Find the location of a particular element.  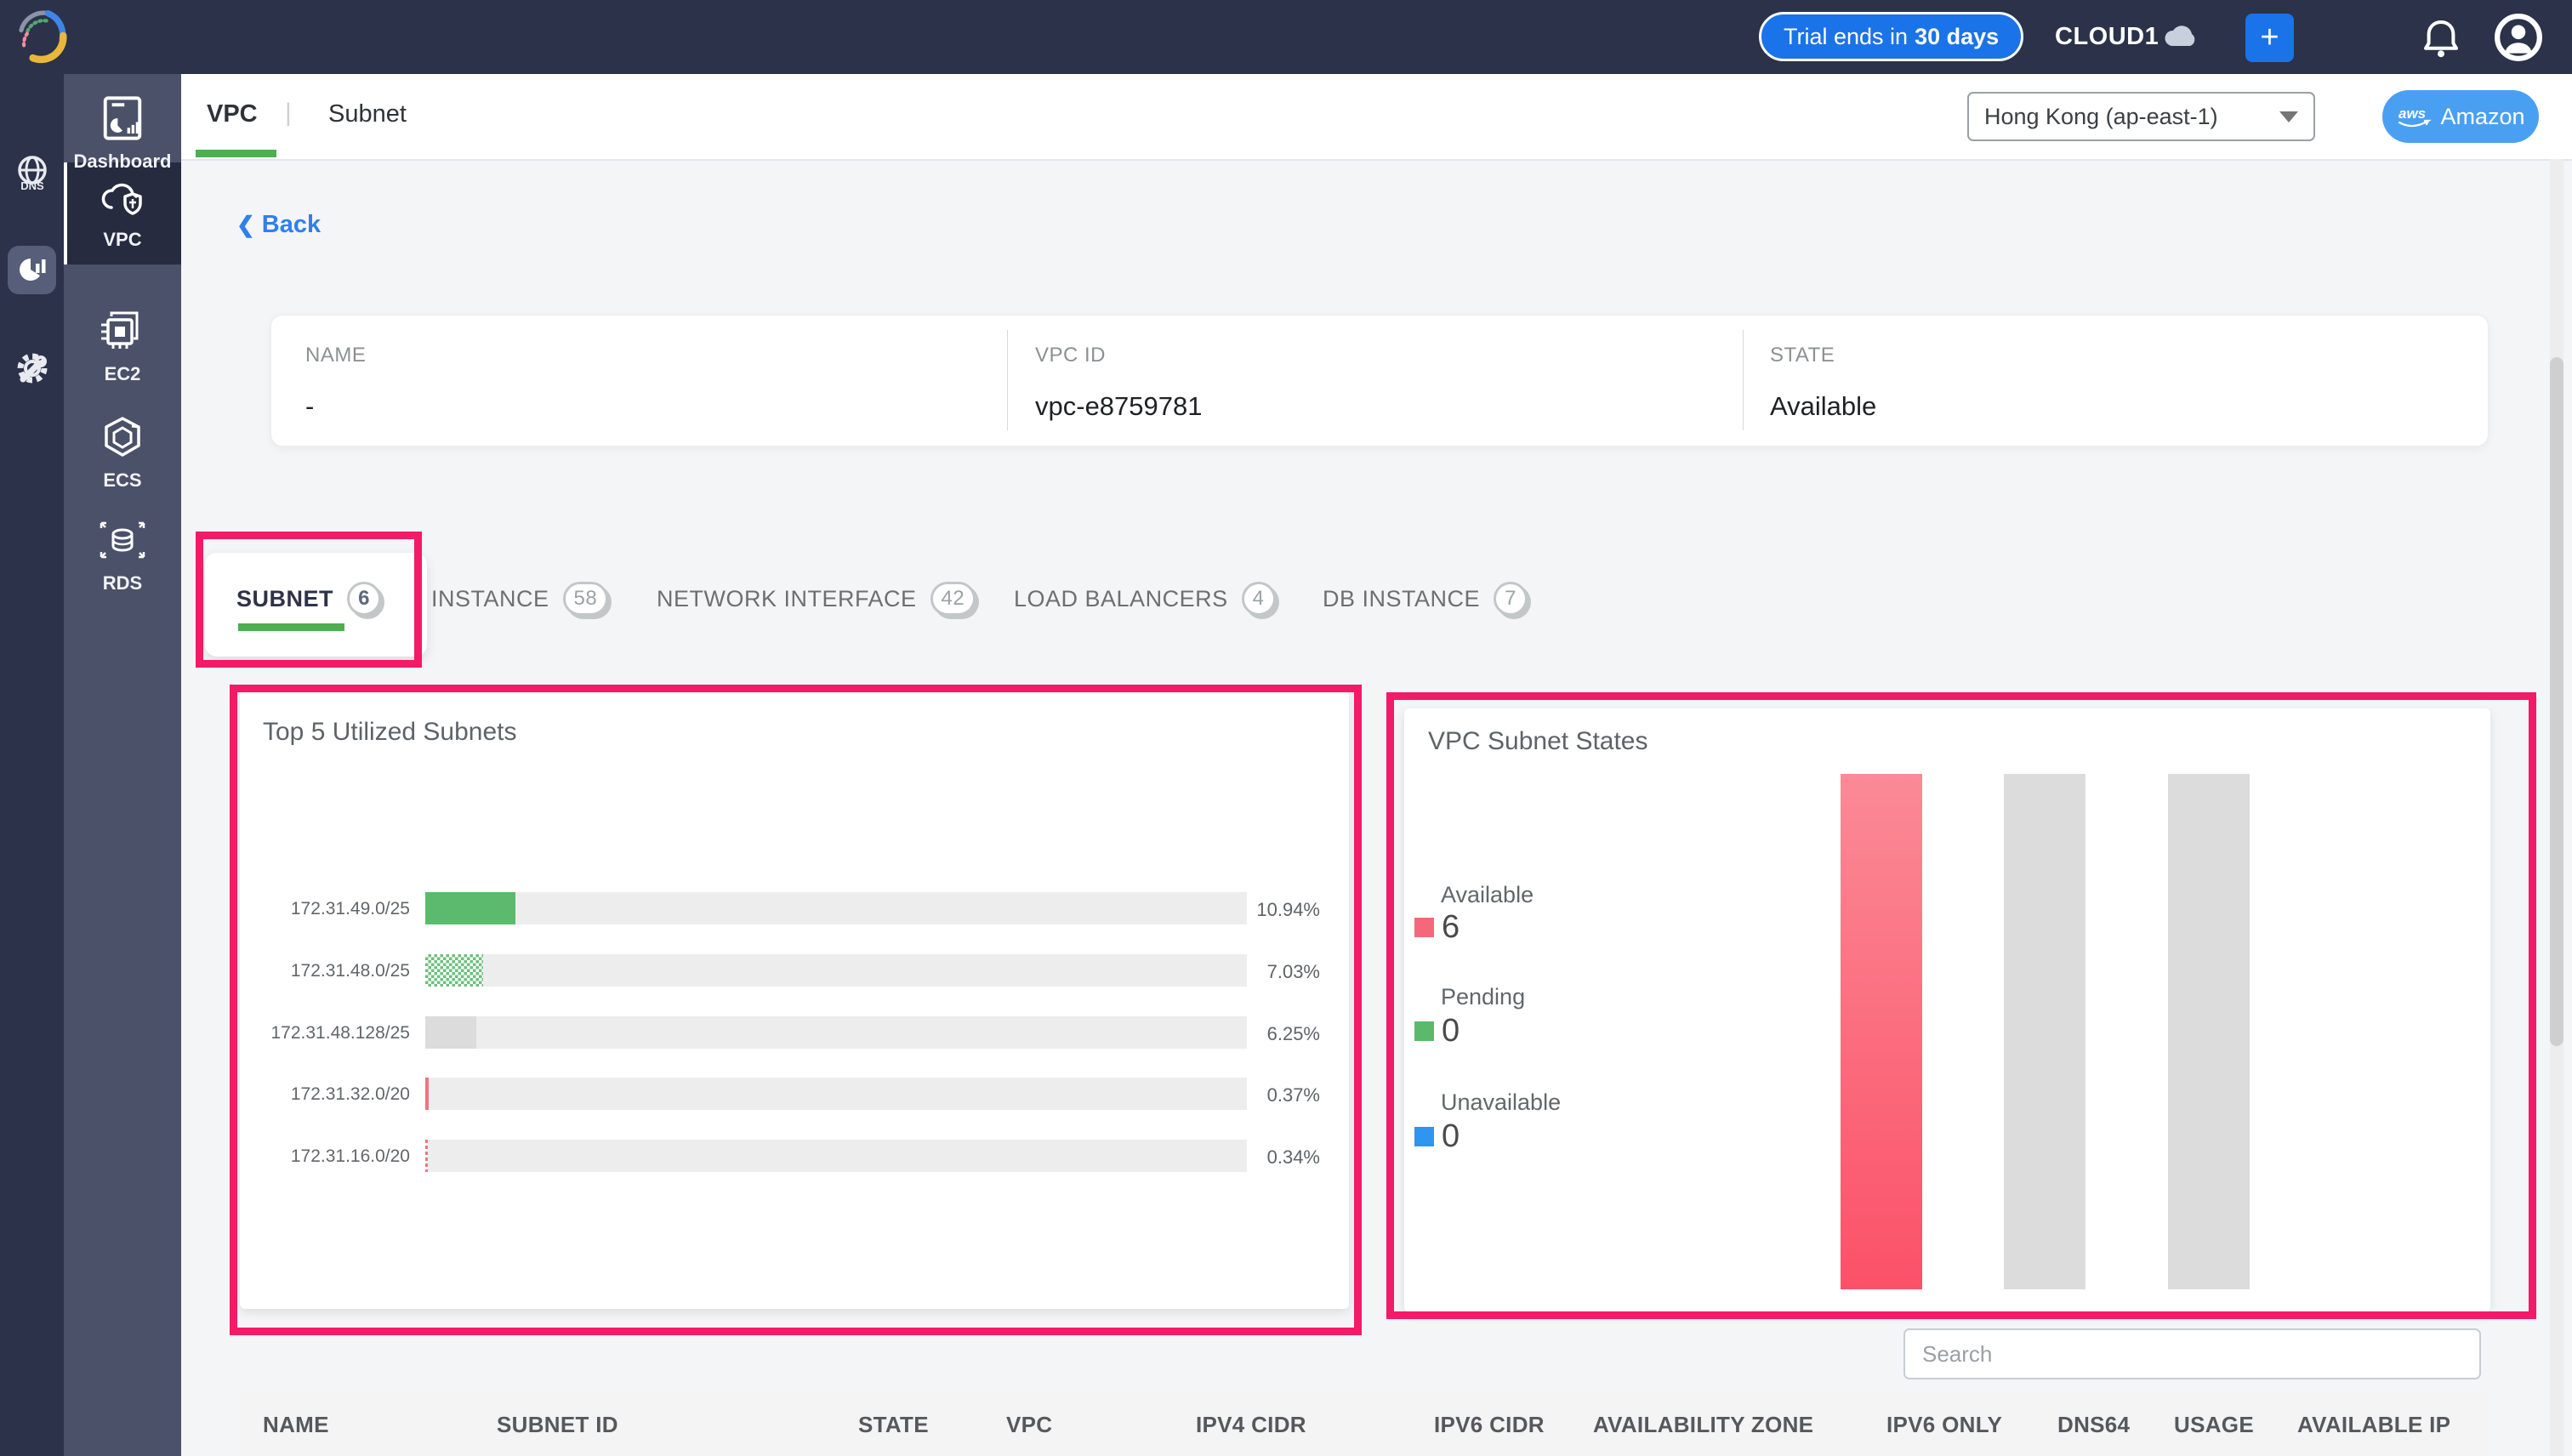

trial-banner-button: Trial ends in 30 days is located at coordinates (1892, 36).